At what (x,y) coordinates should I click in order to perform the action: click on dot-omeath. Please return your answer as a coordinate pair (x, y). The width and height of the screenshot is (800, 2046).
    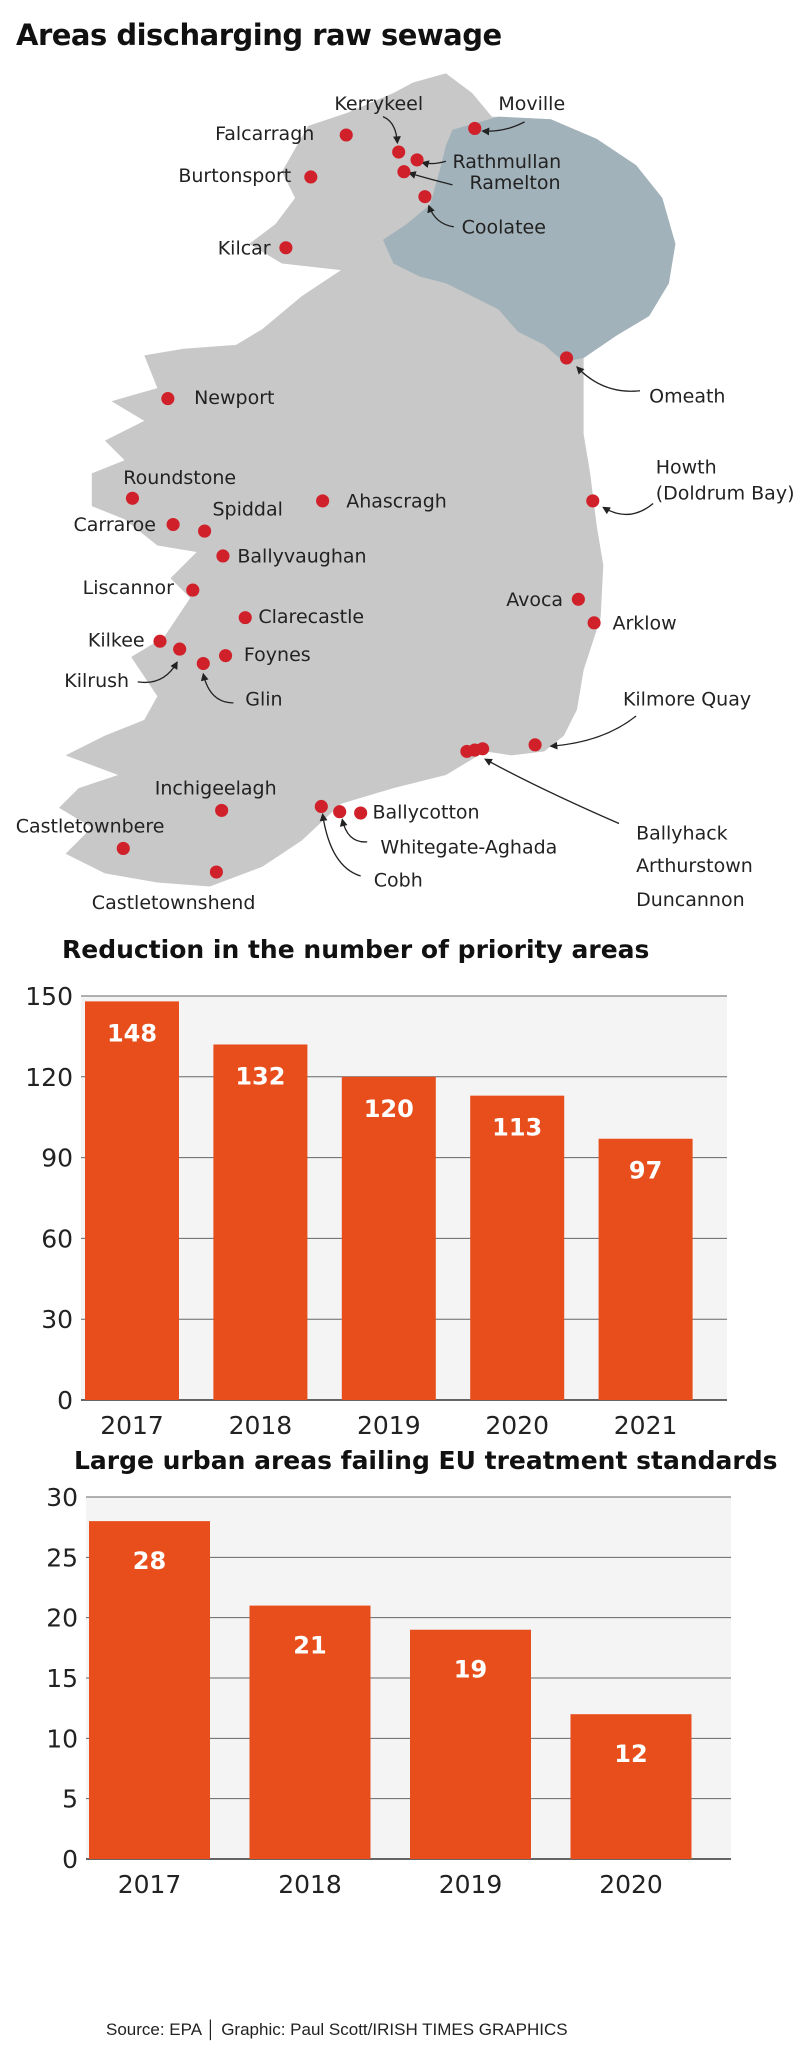
    Looking at the image, I should click on (567, 358).